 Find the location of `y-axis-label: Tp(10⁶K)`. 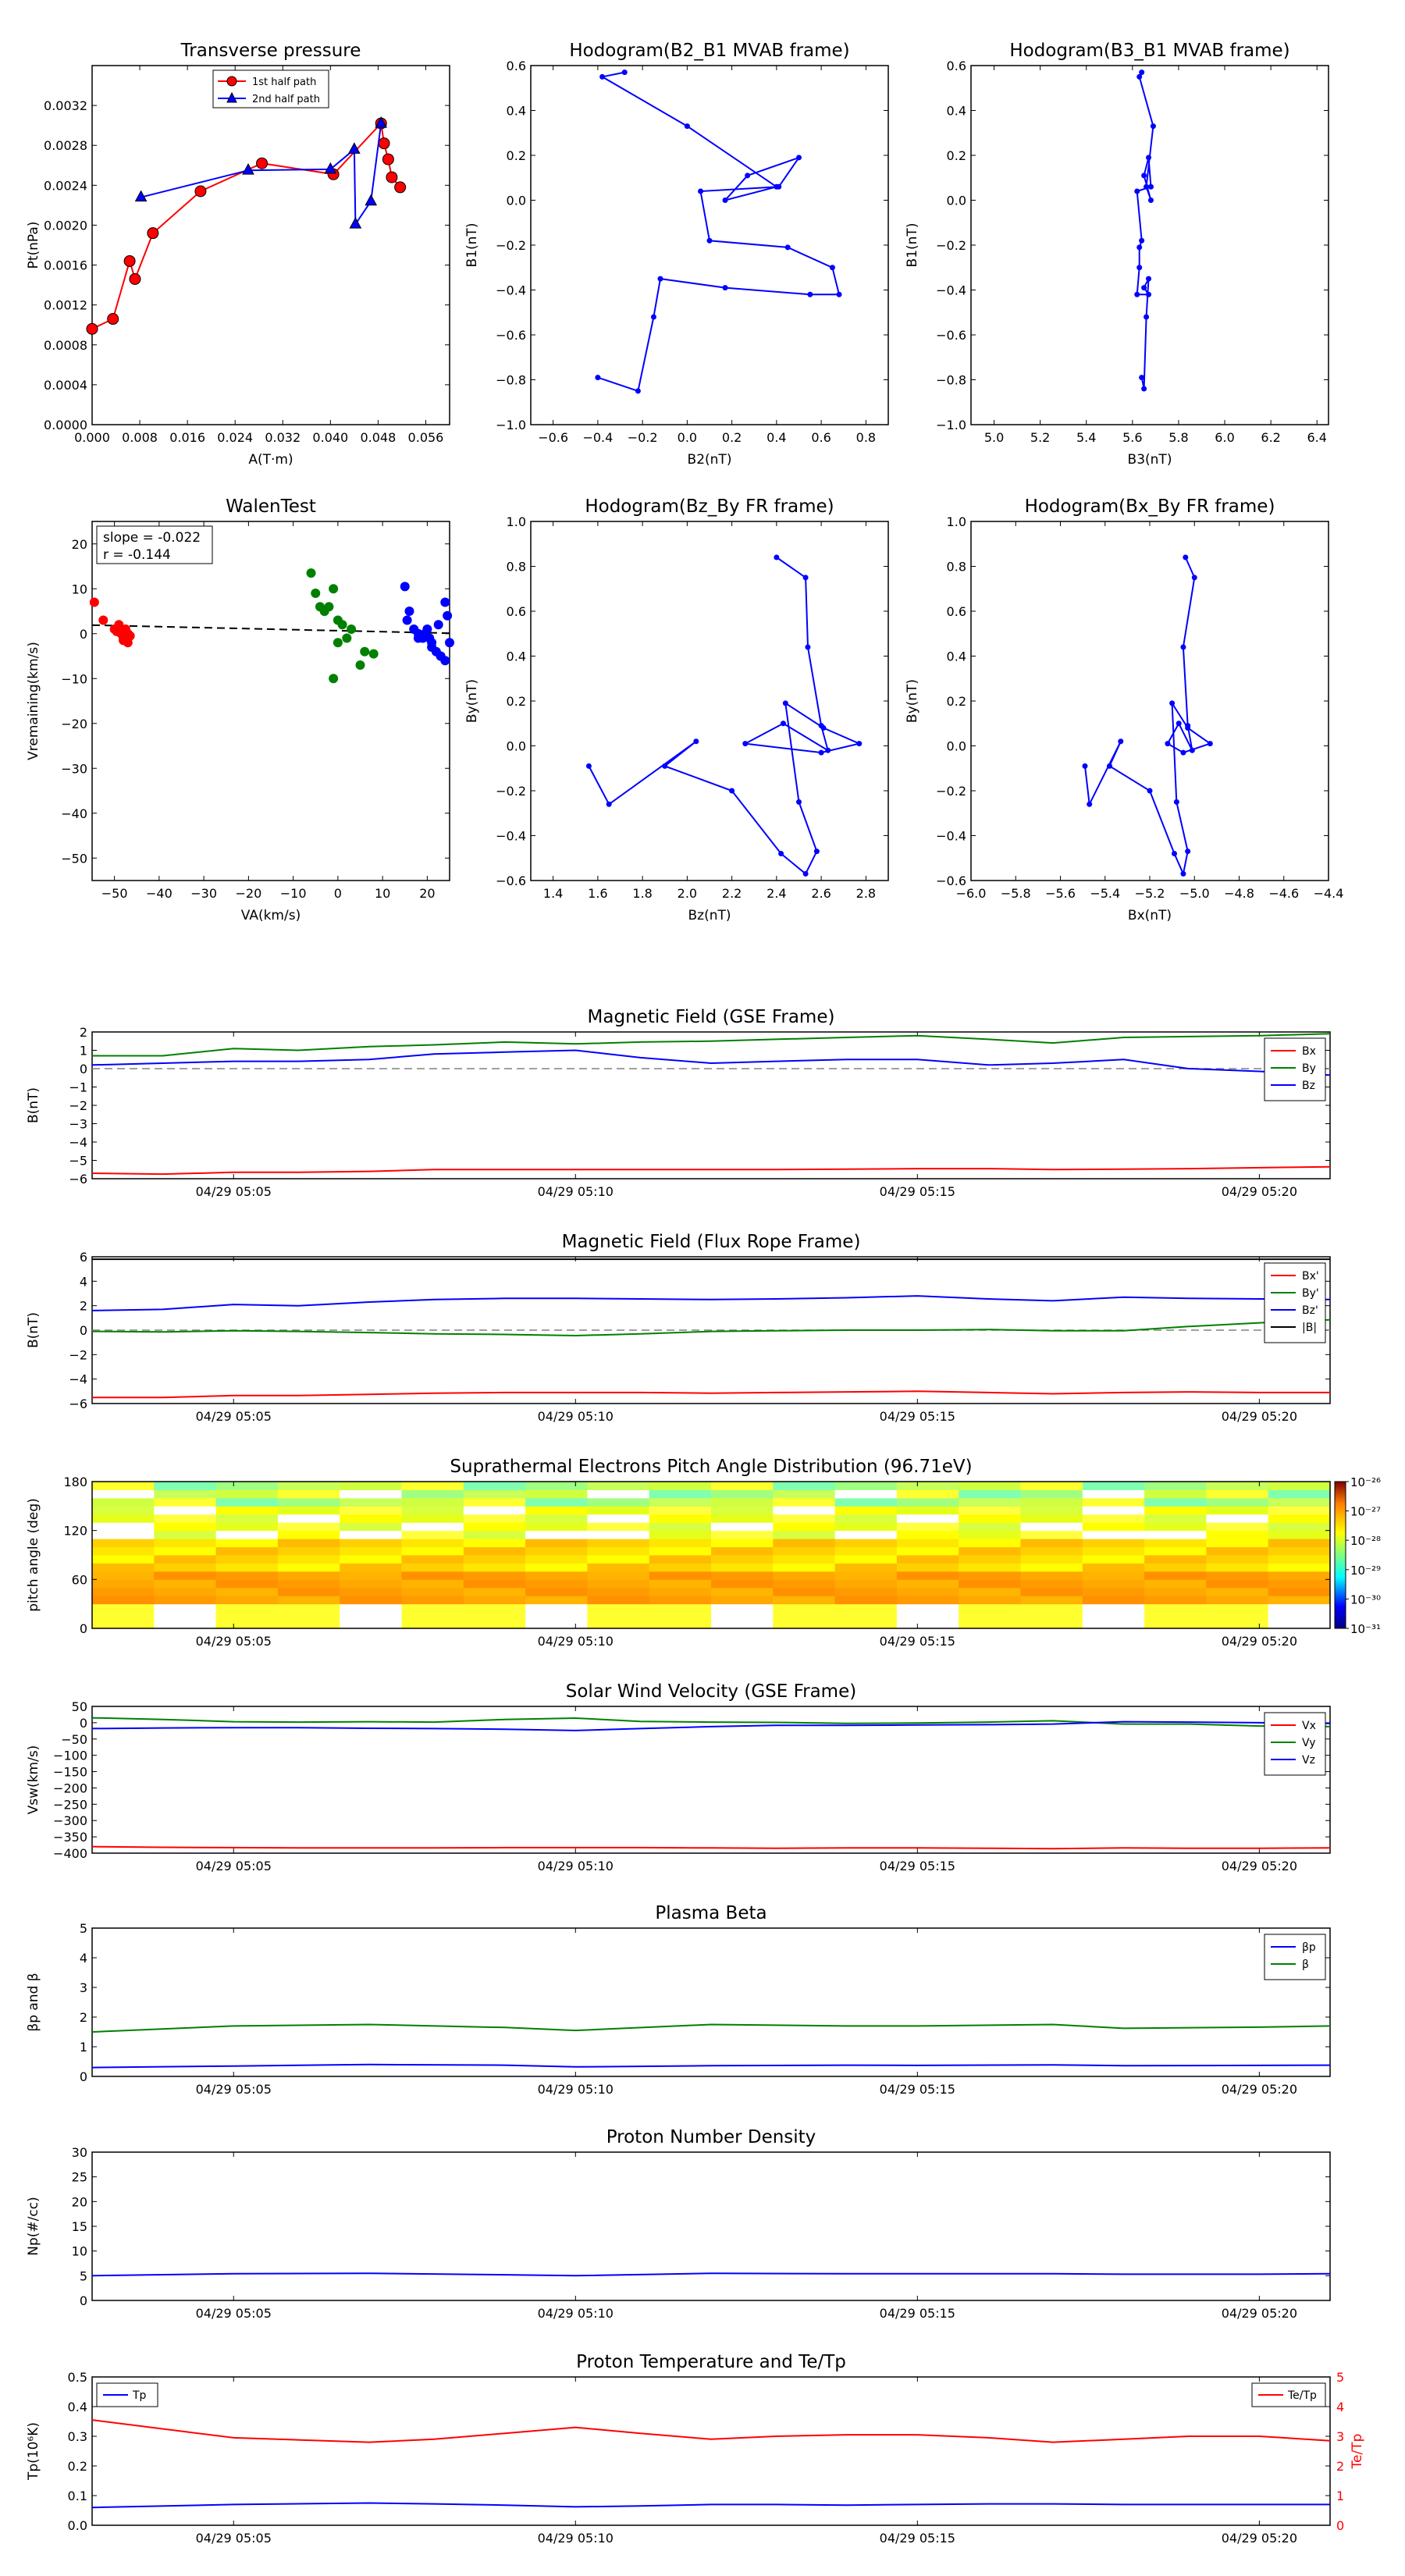

y-axis-label: Tp(10⁶K) is located at coordinates (34, 2451).